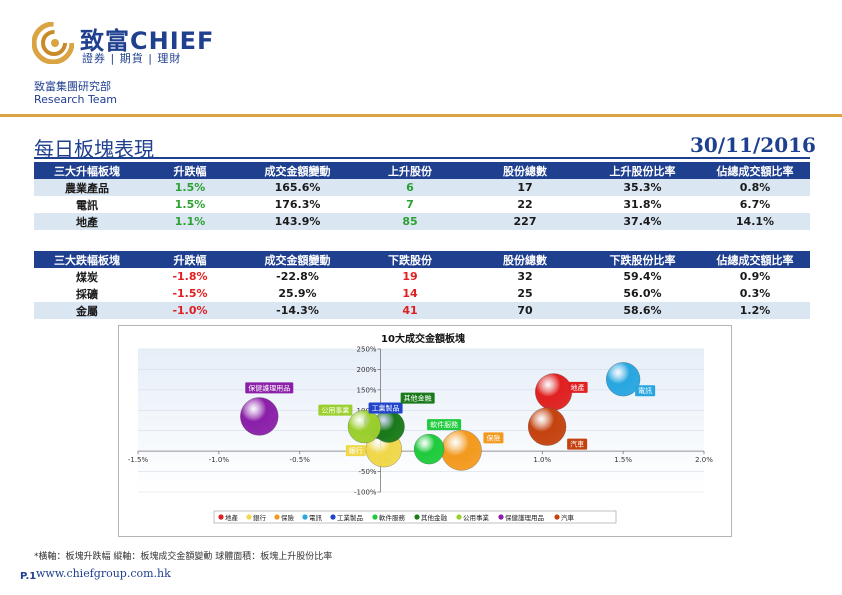 This screenshot has width=842, height=595. Describe the element at coordinates (147, 41) in the screenshot. I see `logo-brand: 致富CHIEF` at that location.